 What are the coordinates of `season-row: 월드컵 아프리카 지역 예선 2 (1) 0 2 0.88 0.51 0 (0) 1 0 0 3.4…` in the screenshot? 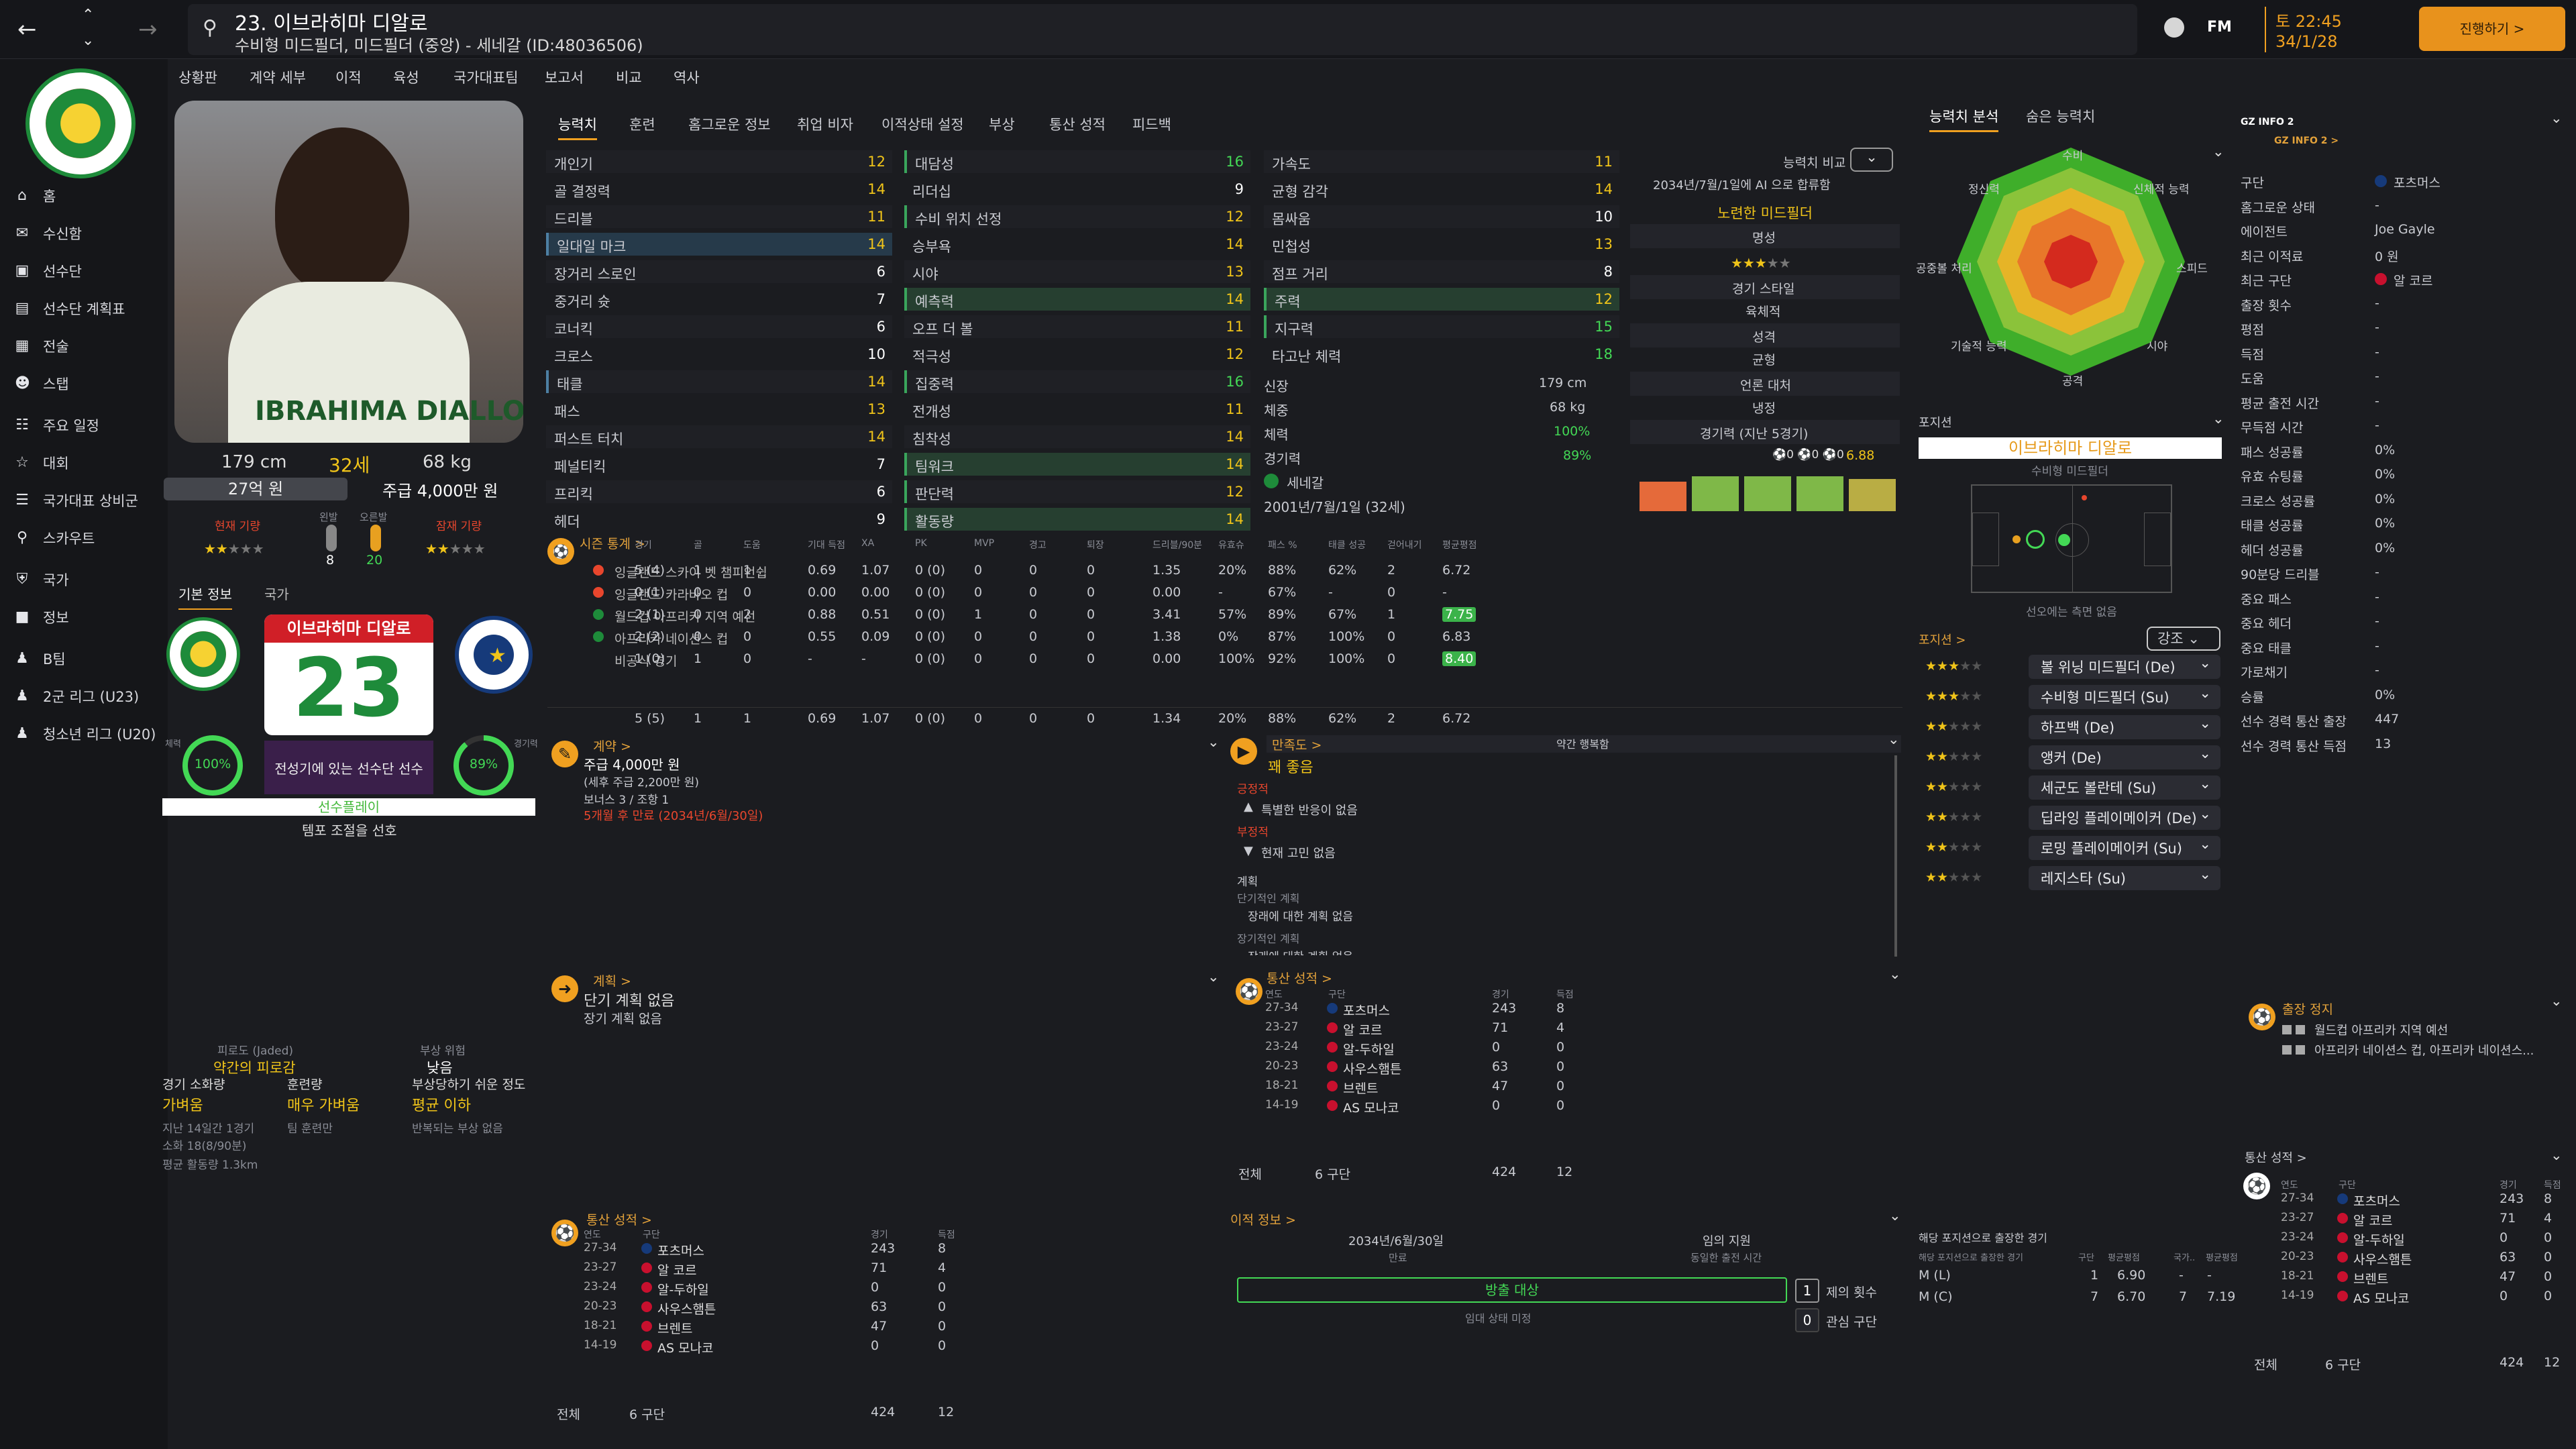 It's located at (1224, 614).